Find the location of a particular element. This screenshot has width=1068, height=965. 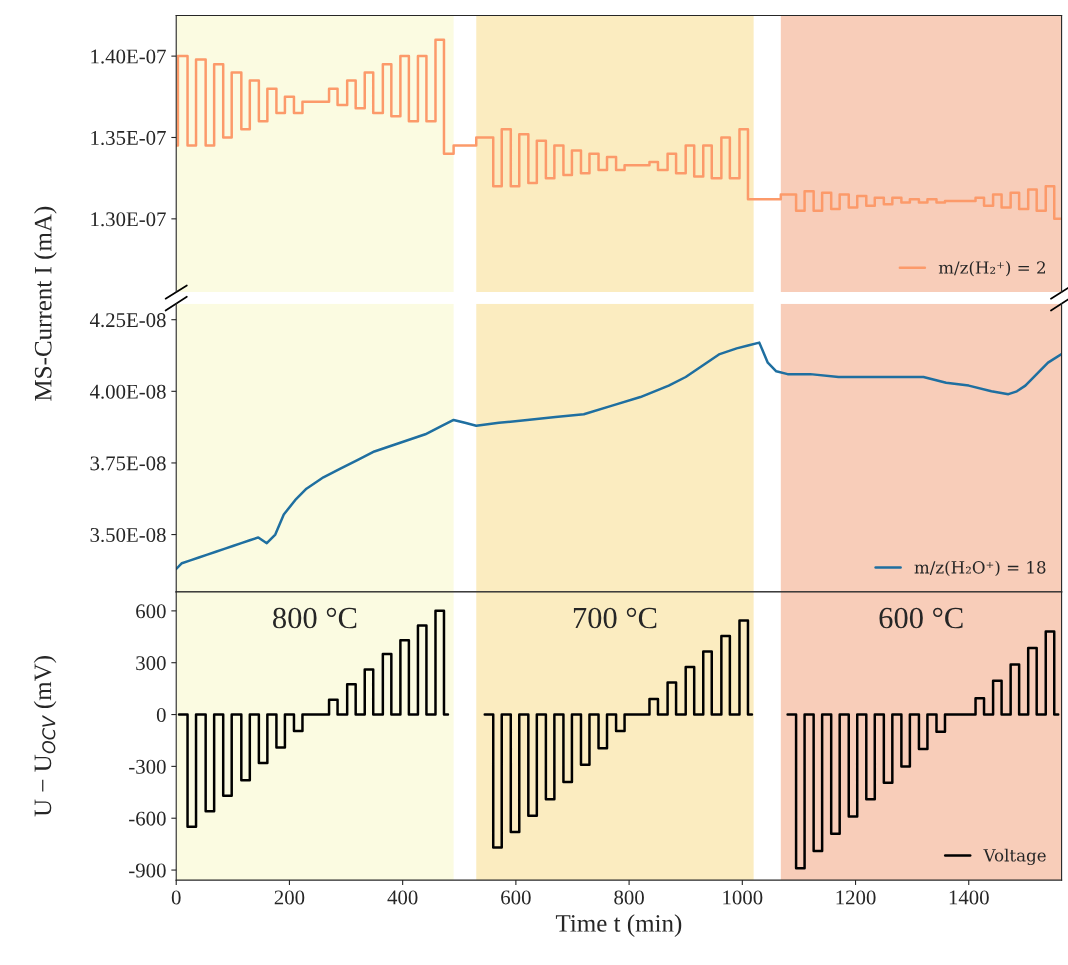

legend-label: m/z(H₂⁺) = 2 is located at coordinates (991, 268).